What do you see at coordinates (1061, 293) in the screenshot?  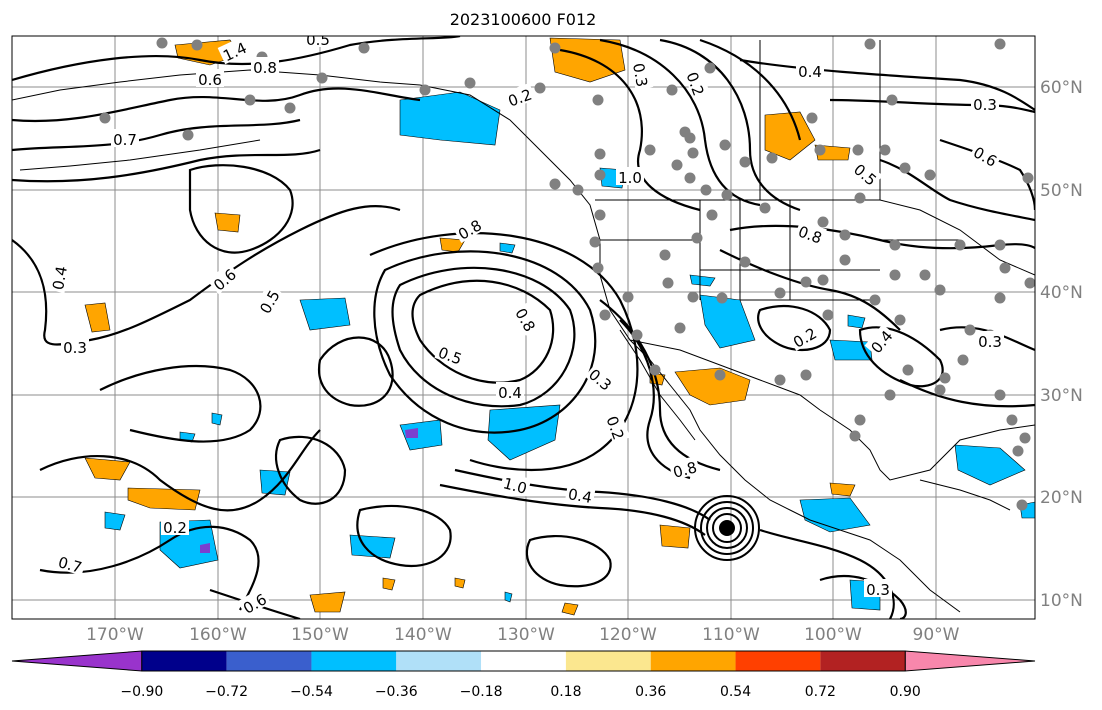 I see `lat-label: 40°N` at bounding box center [1061, 293].